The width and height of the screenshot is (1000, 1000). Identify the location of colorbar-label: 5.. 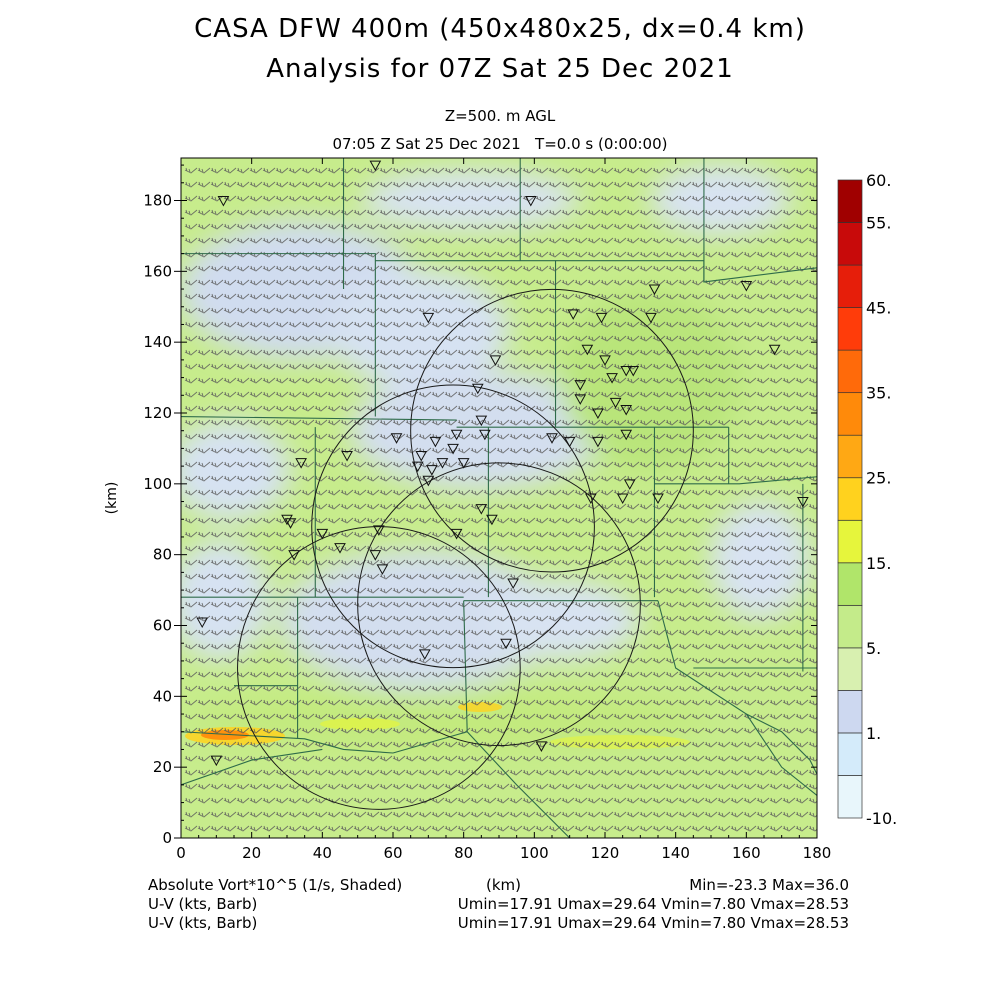
(873, 648).